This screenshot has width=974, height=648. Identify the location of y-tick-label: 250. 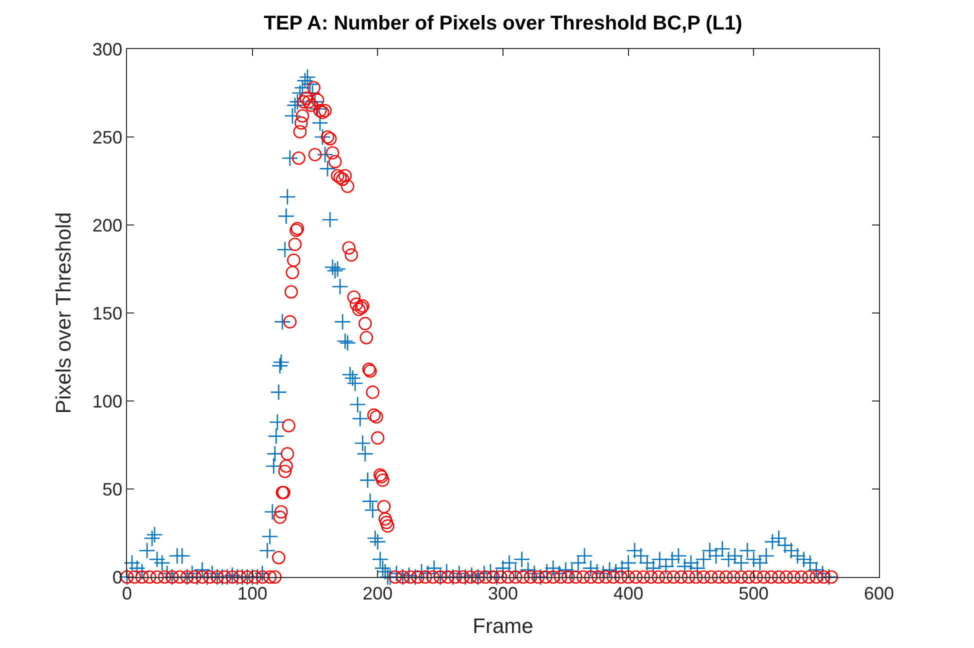
(107, 137).